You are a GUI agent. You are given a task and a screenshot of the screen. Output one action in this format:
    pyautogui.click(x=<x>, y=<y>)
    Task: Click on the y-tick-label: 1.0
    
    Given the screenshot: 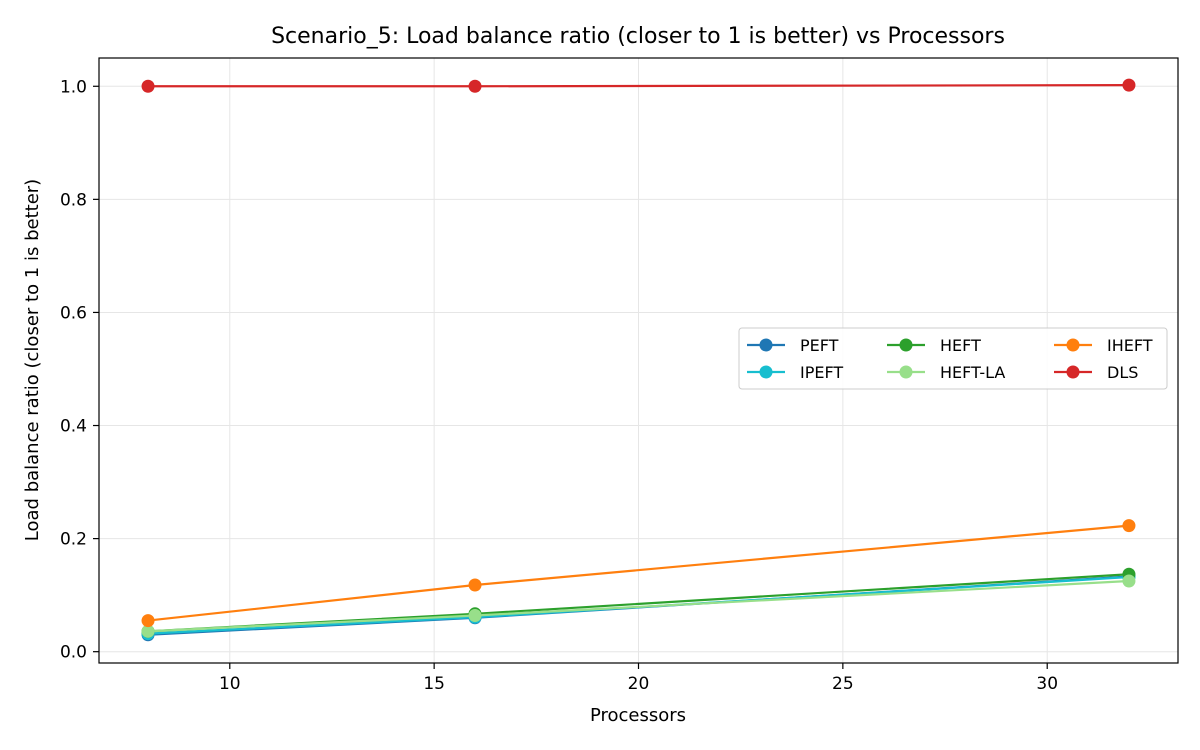 What is the action you would take?
    pyautogui.click(x=73, y=87)
    